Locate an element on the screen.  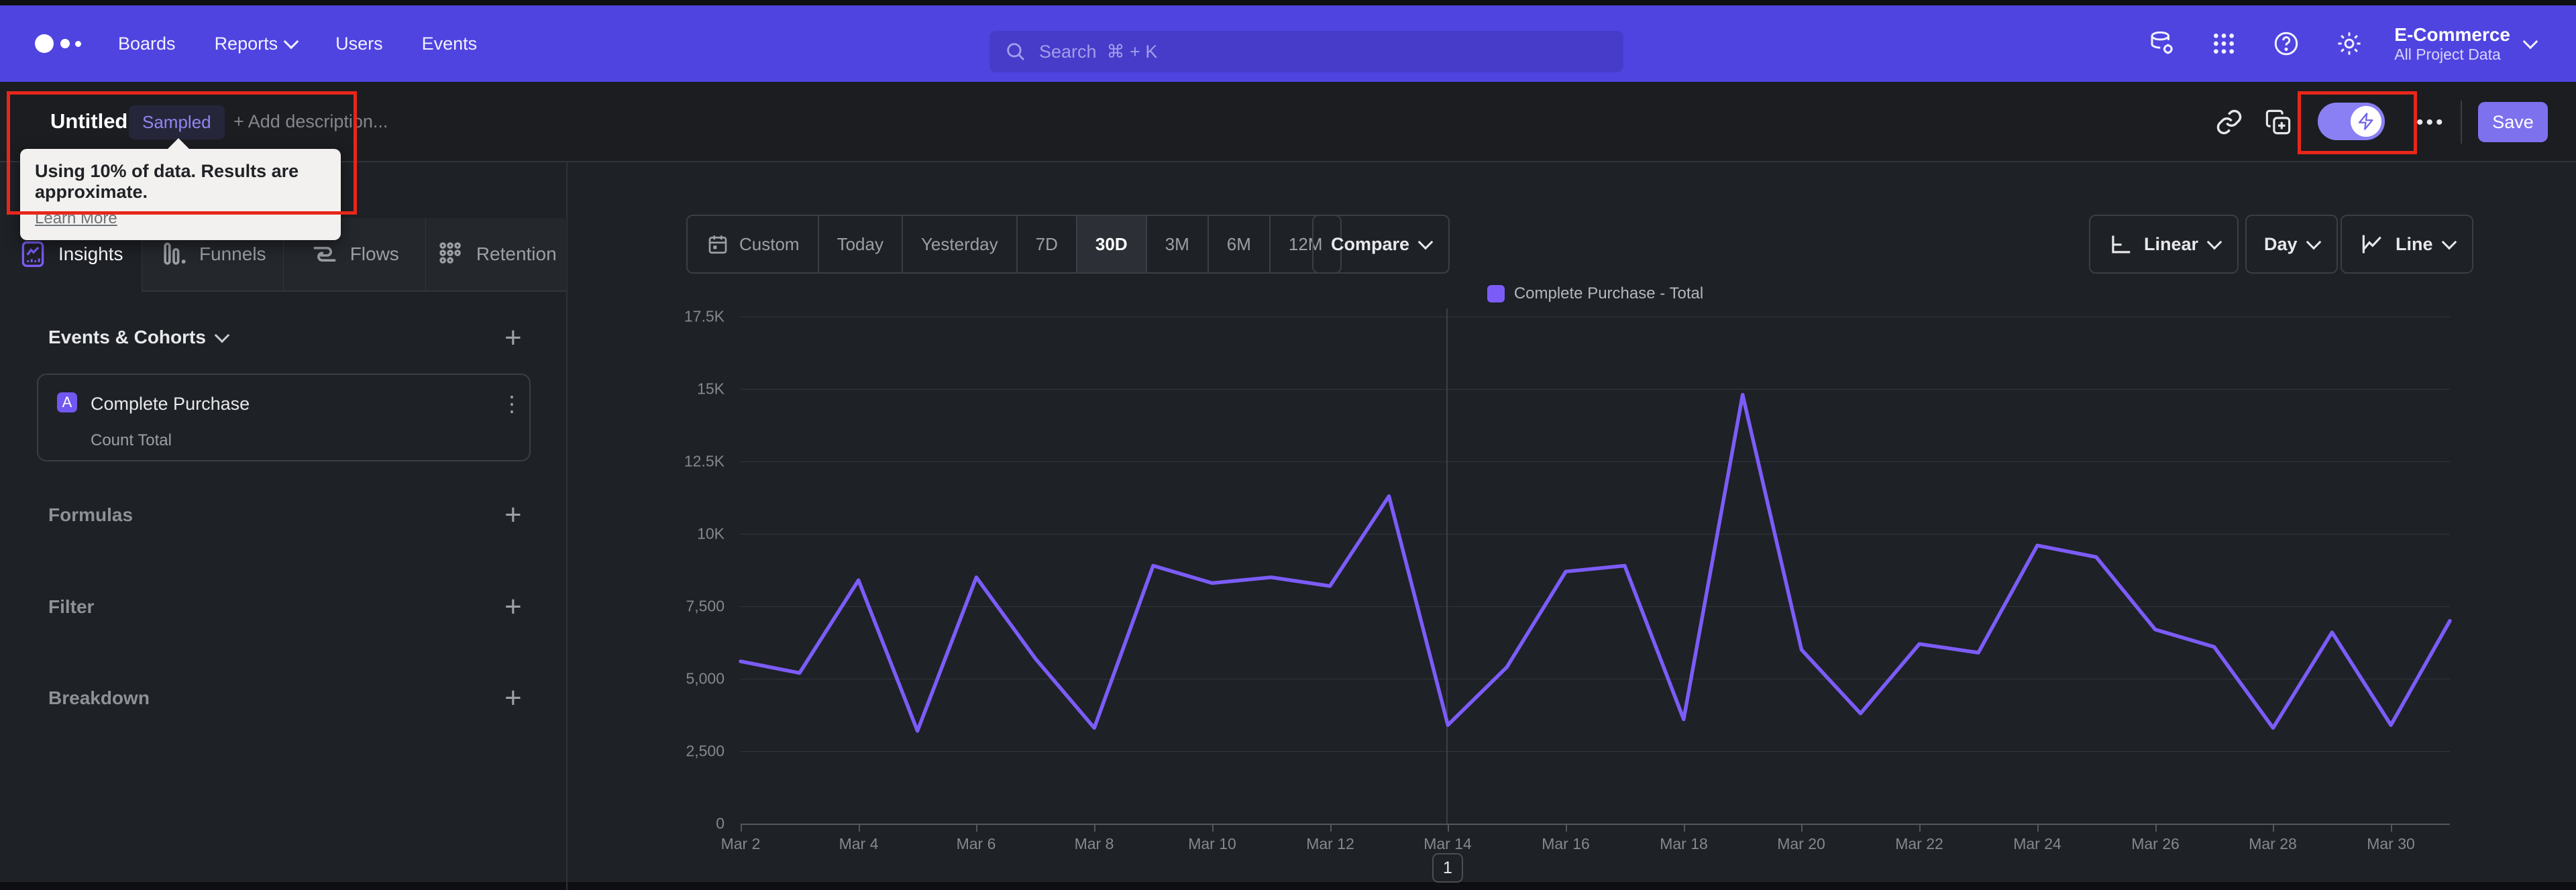
events-cohorts-header: Events & Cohorts is located at coordinates (139, 337).